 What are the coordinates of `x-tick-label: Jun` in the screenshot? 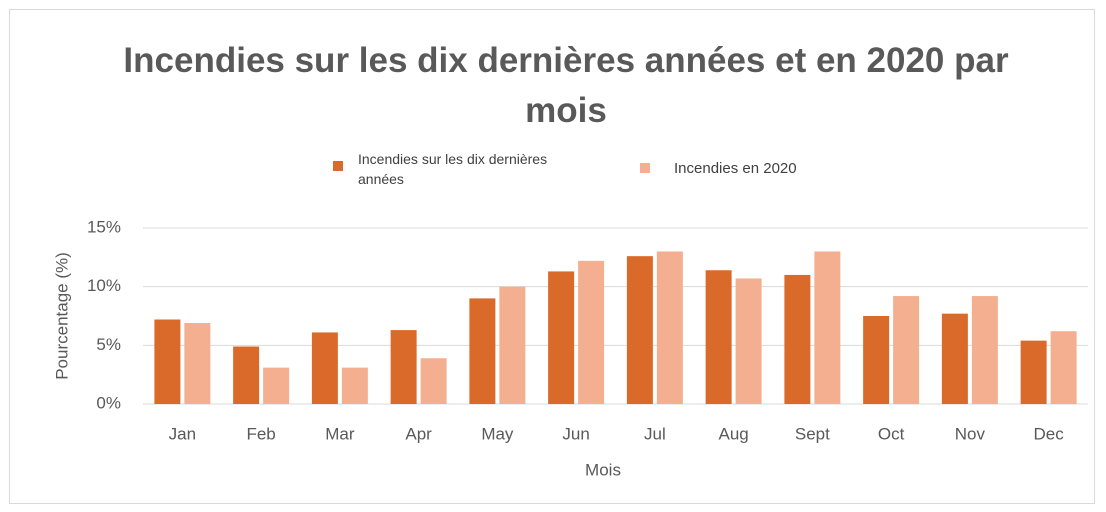 It's located at (575, 433).